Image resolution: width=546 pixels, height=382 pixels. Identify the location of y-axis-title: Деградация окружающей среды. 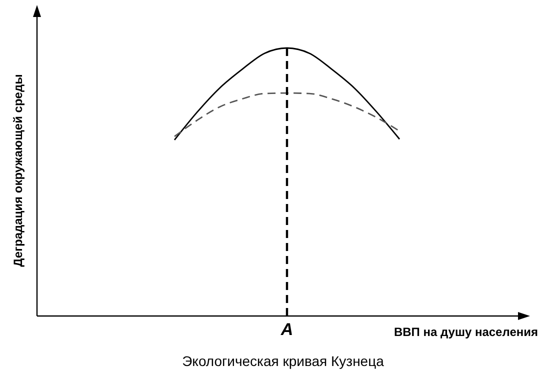
(18, 170).